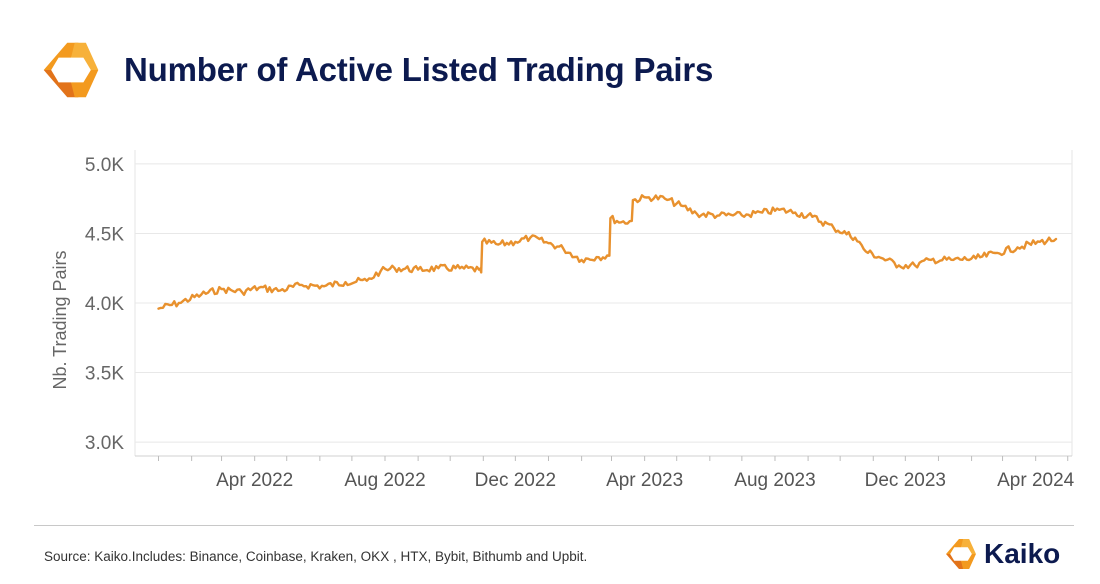  Describe the element at coordinates (104, 234) in the screenshot. I see `y-tick-label: 4.5K` at that location.